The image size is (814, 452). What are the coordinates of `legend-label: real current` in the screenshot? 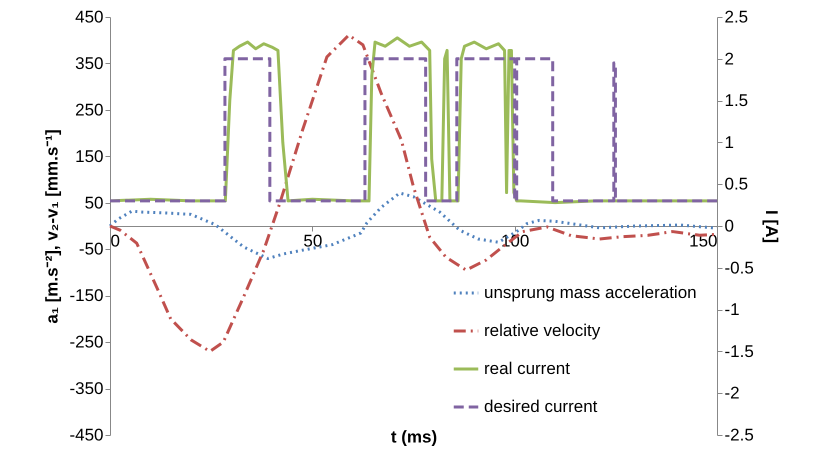 It's located at (527, 368).